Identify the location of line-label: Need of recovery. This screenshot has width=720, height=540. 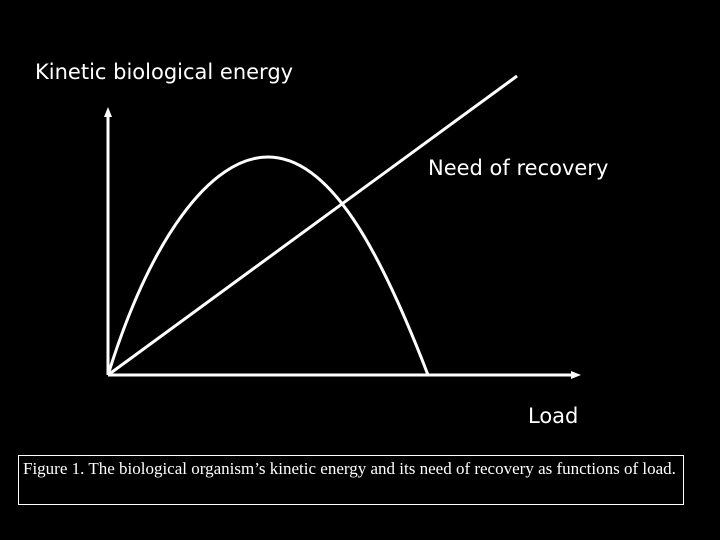
(518, 168).